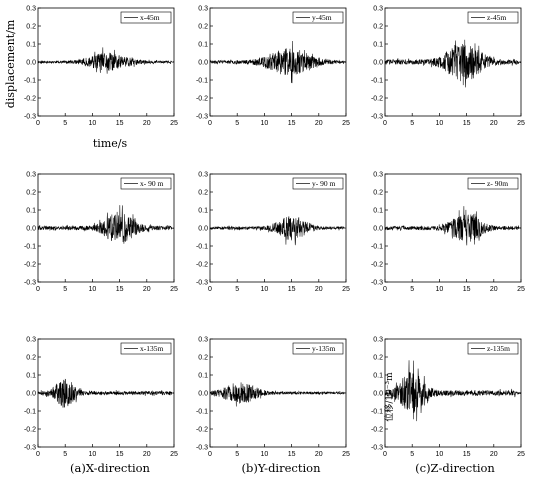 Image resolution: width=550 pixels, height=481 pixels. What do you see at coordinates (455, 468) in the screenshot?
I see `caption-c: (c)Z-direction` at bounding box center [455, 468].